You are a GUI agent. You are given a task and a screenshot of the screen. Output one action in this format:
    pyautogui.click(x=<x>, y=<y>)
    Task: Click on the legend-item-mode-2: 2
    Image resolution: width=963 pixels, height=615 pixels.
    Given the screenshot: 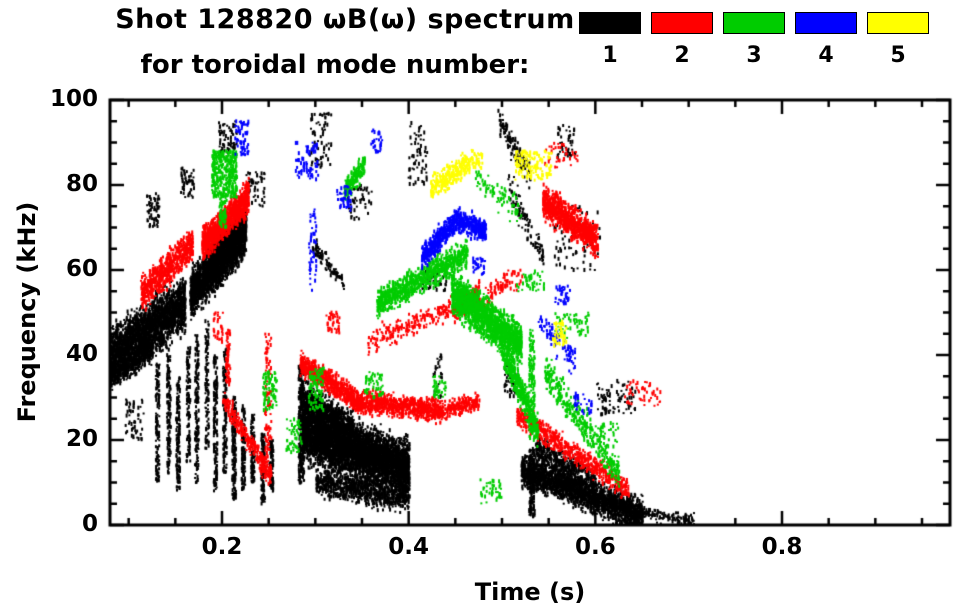 What is the action you would take?
    pyautogui.click(x=682, y=40)
    